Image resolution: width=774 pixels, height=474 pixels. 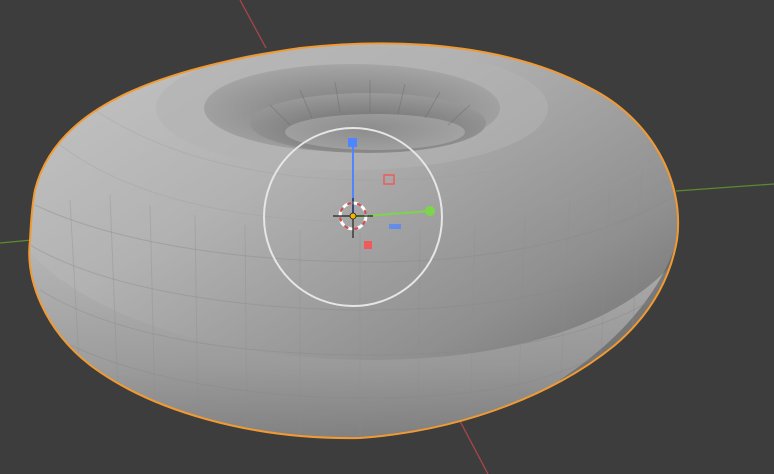 I want to click on gizmo-y-handle, so click(x=430, y=211).